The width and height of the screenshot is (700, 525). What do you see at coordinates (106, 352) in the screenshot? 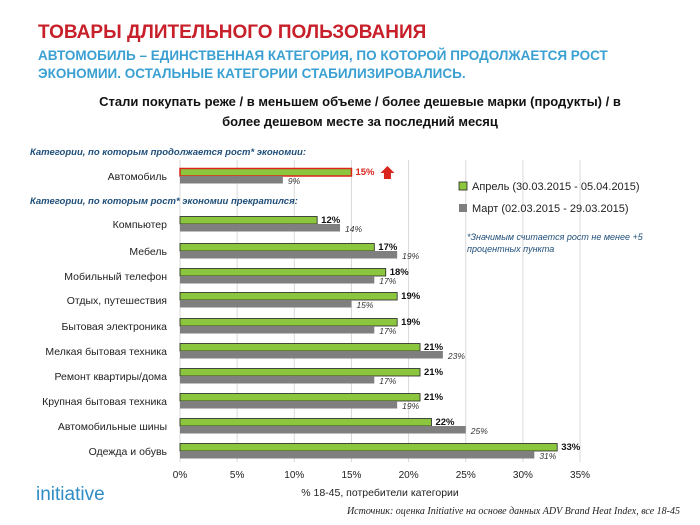
I see `category-label: Мелкая бытовая техника` at bounding box center [106, 352].